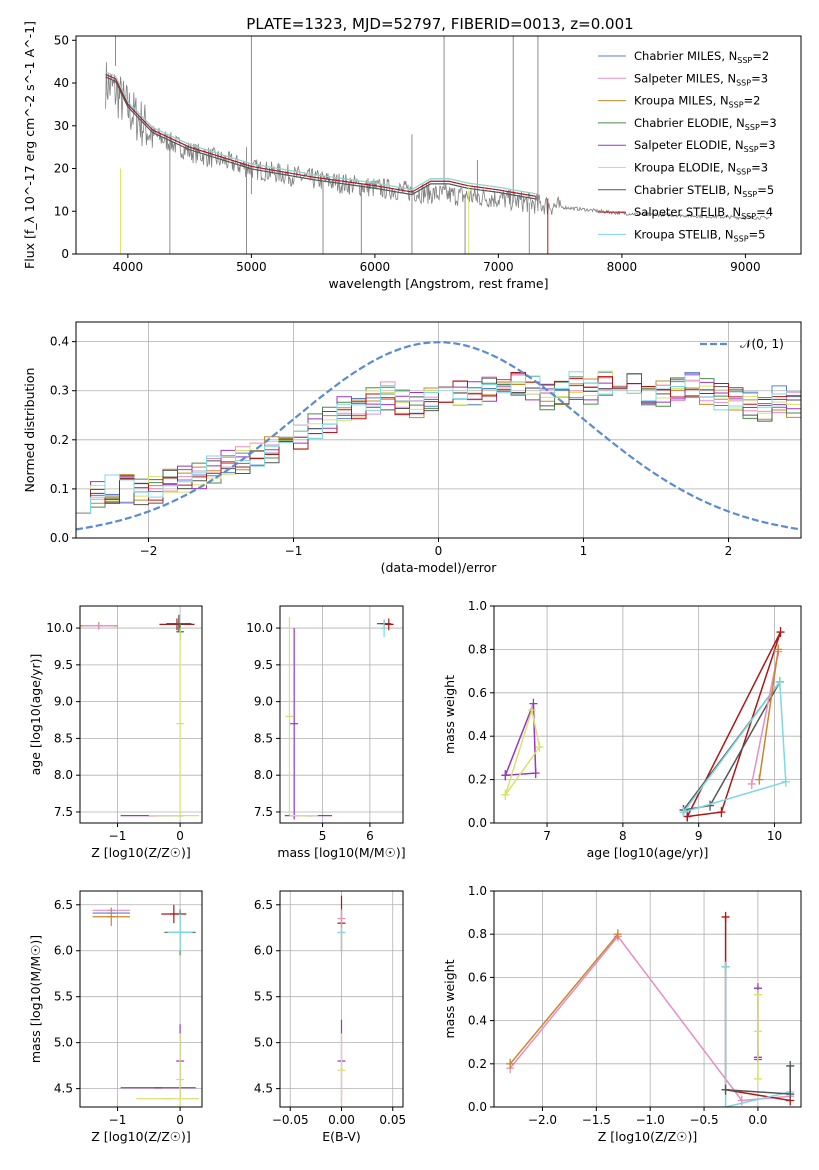 The height and width of the screenshot is (1170, 819). Describe the element at coordinates (701, 79) in the screenshot. I see `legend-entry: Salpeter MILES, NSSP=3` at that location.